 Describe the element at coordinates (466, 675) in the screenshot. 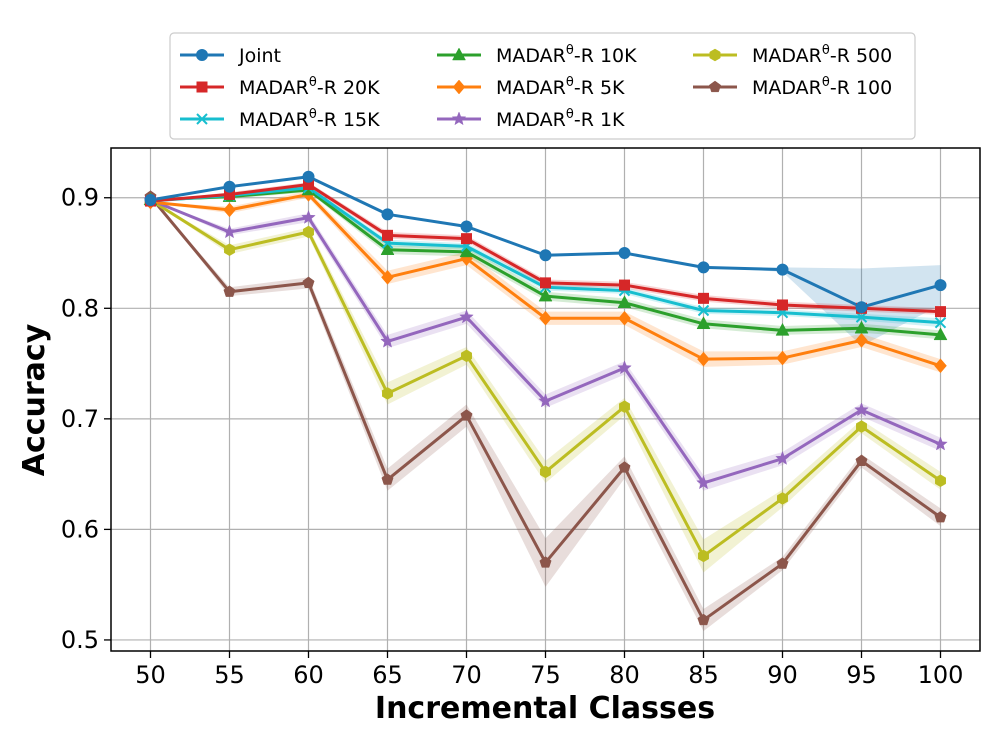

I see `x-tick-label: 70` at that location.